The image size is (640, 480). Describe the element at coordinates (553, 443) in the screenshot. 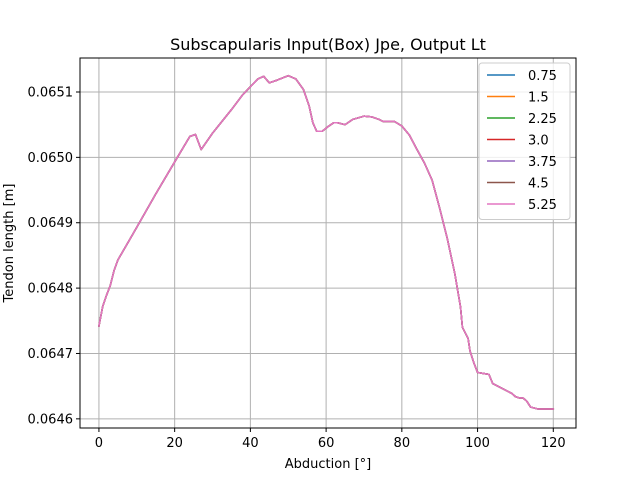

I see `x-tick-label: 120` at that location.